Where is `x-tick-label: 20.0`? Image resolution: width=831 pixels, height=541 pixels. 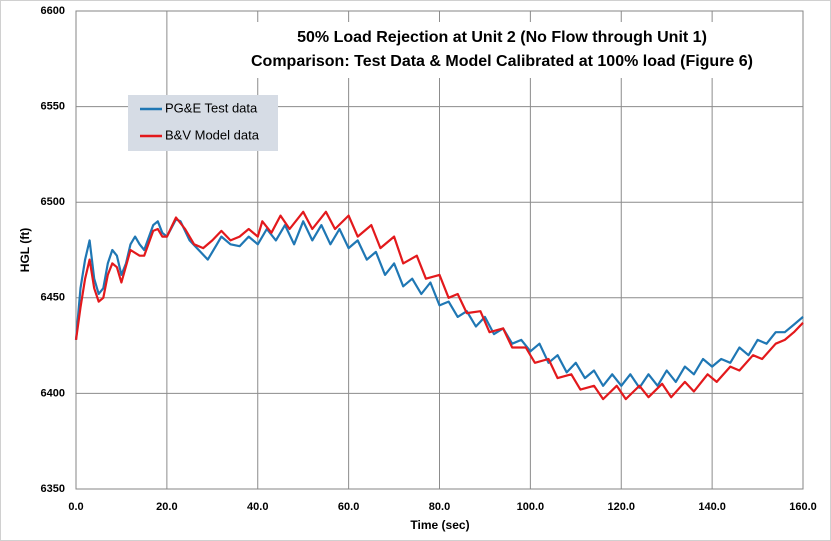 x-tick-label: 20.0 is located at coordinates (166, 507).